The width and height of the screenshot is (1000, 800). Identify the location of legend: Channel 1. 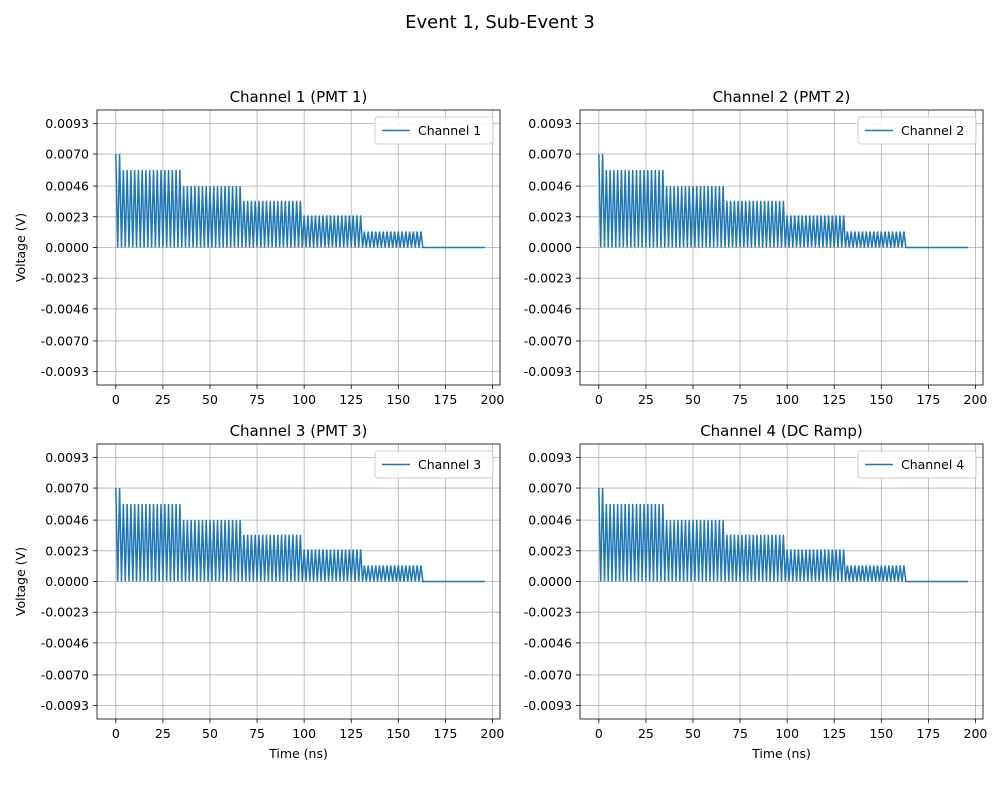
(434, 130).